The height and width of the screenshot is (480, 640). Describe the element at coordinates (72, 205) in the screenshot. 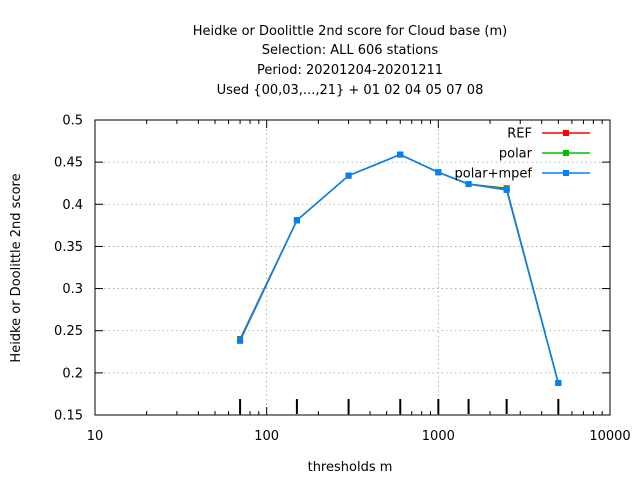

I see `y-tick-label: 0.4` at that location.